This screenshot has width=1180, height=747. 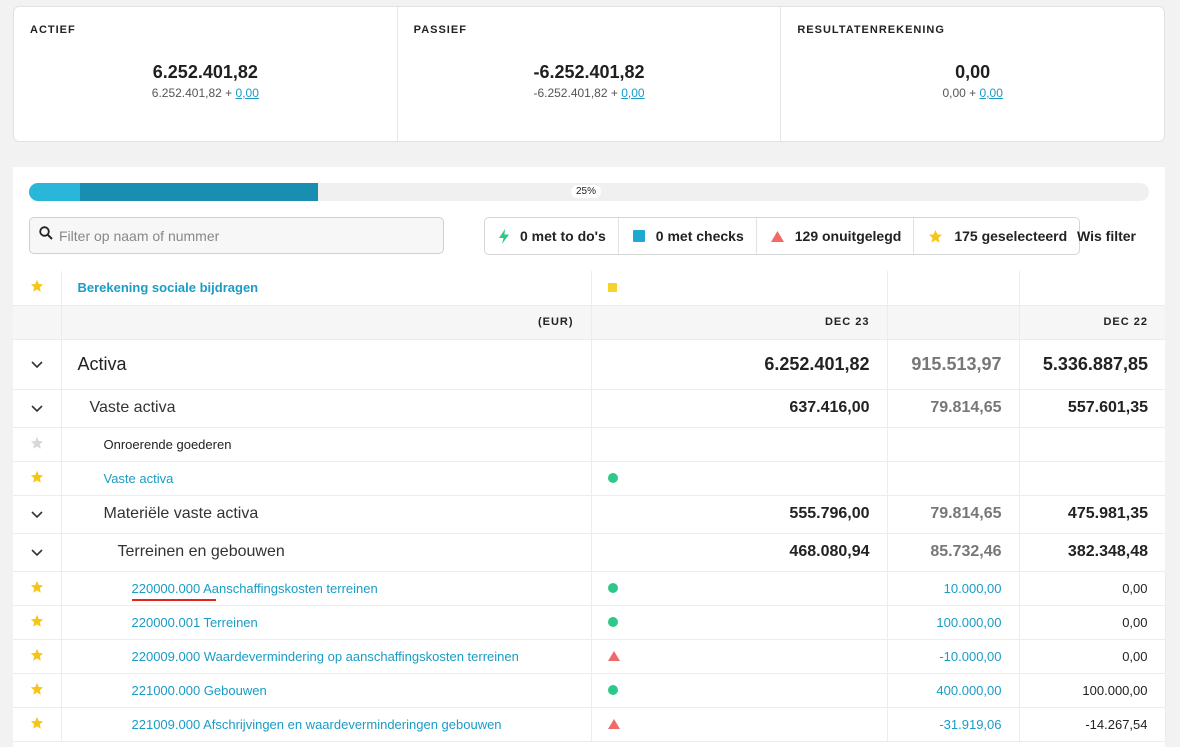 I want to click on progress-bar: 25%, so click(x=589, y=192).